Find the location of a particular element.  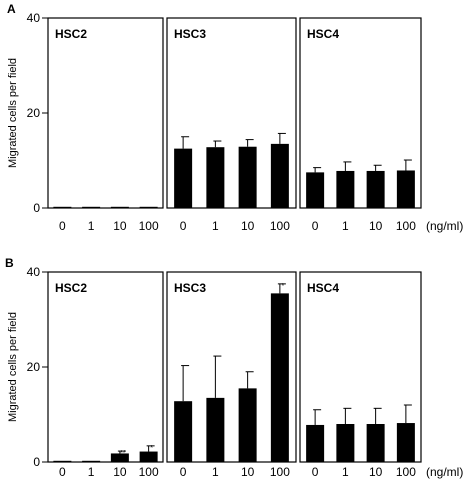

significance-mark: ** is located at coordinates (123, 453).